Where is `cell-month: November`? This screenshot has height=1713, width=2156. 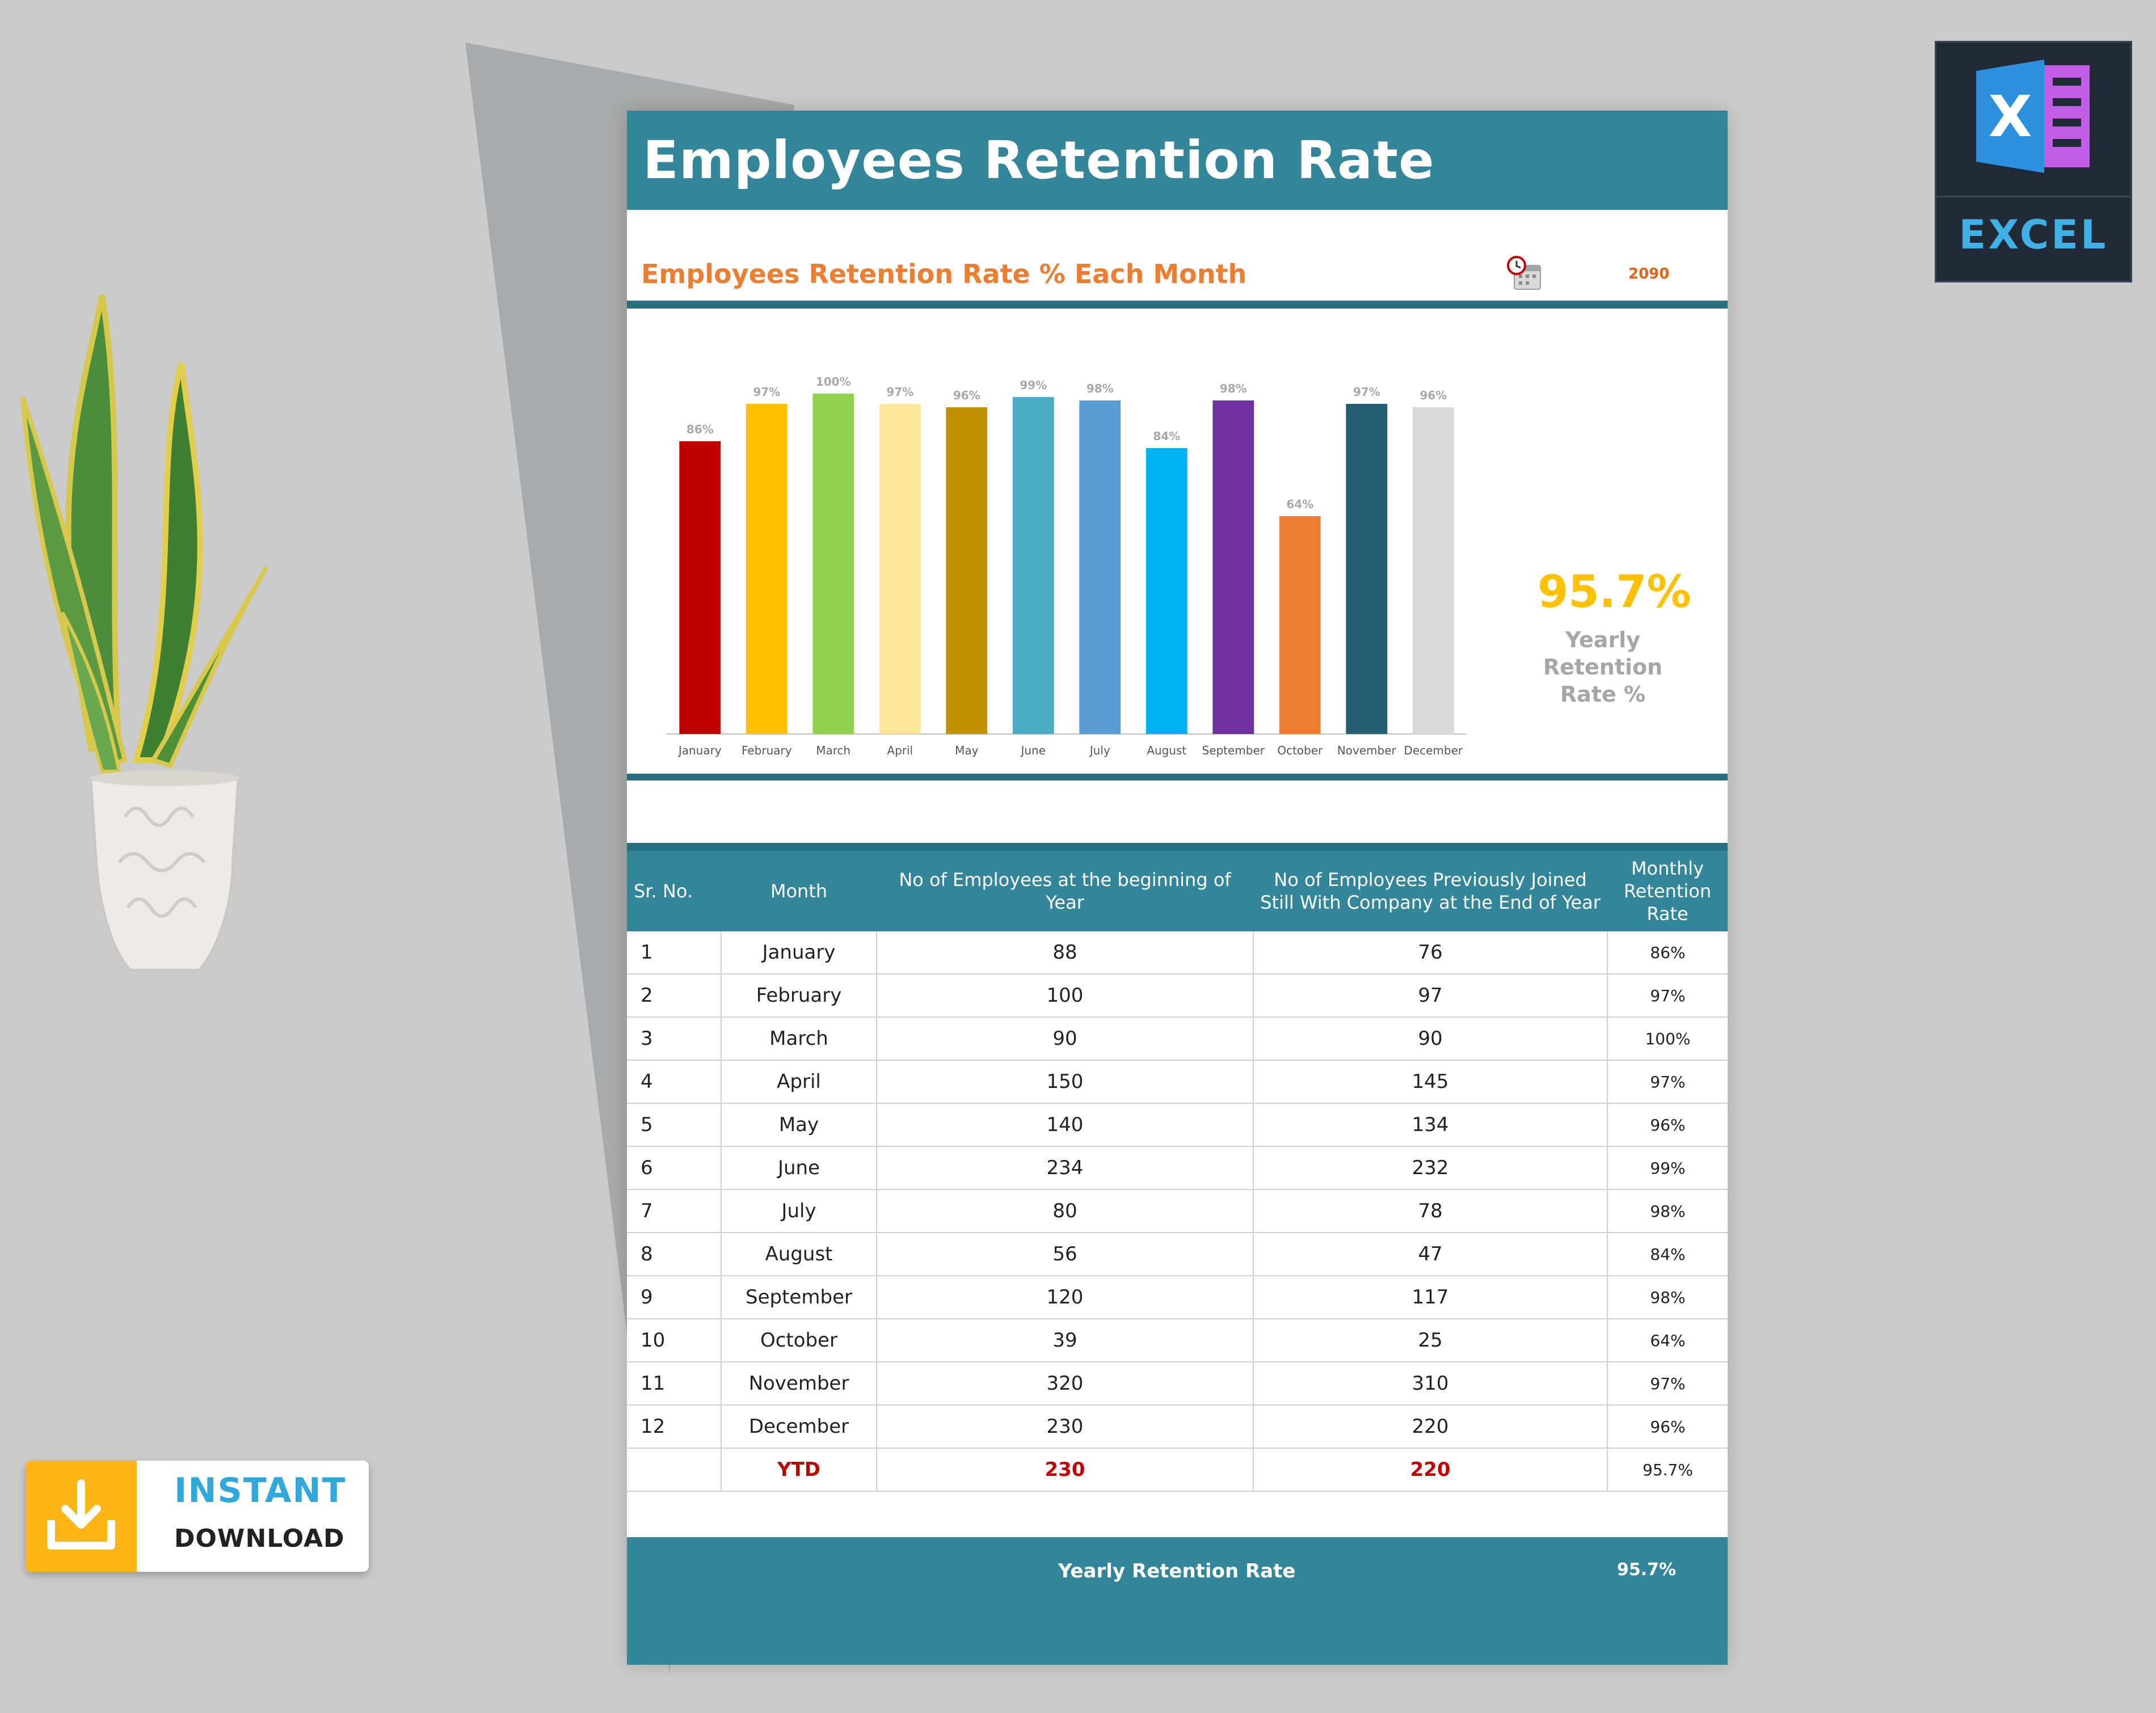 cell-month: November is located at coordinates (799, 1384).